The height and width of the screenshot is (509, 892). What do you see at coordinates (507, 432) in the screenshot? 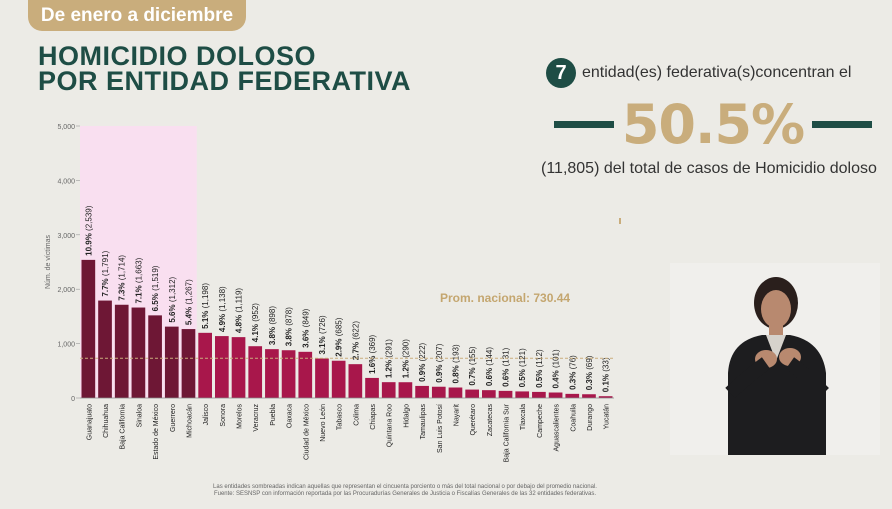
I see `category-label: Baja California Sur` at bounding box center [507, 432].